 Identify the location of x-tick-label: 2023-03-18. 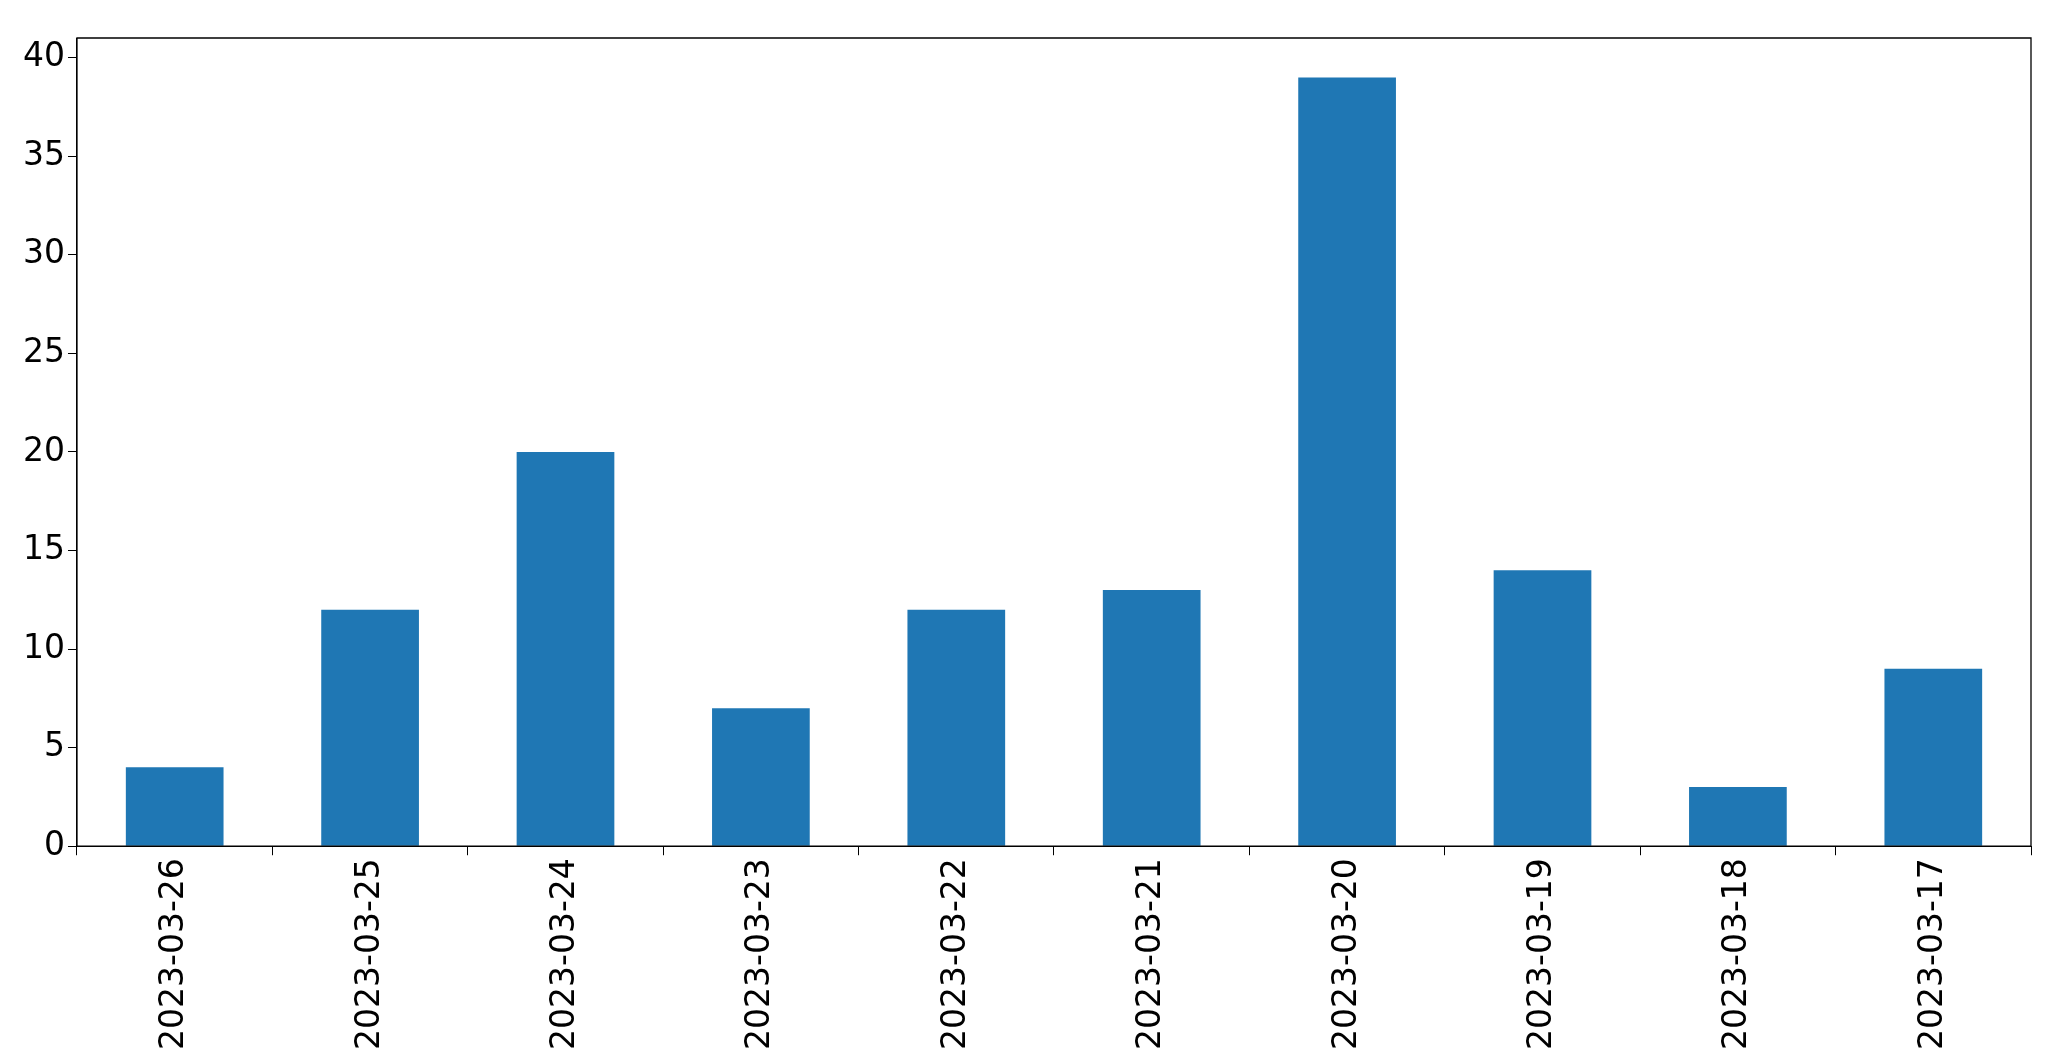
(1735, 954).